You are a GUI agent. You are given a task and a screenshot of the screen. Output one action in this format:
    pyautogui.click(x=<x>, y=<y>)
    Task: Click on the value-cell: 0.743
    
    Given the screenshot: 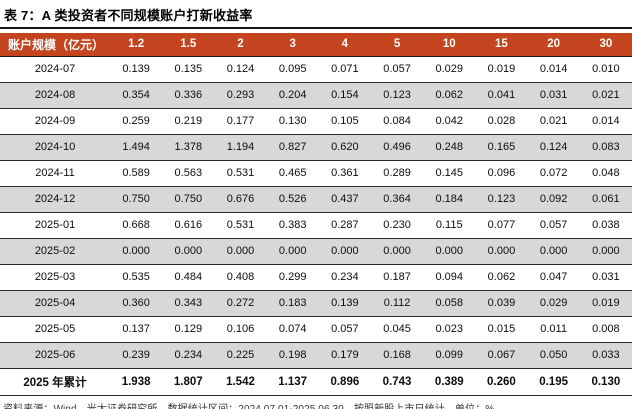 What is the action you would take?
    pyautogui.click(x=397, y=382)
    